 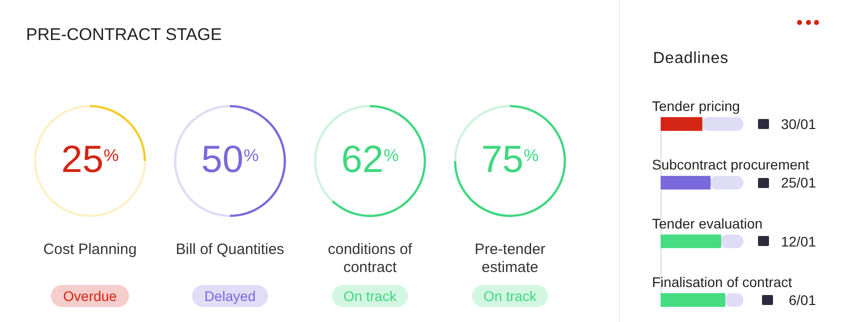 What do you see at coordinates (696, 106) in the screenshot?
I see `y-tick-label: Tender pricing` at bounding box center [696, 106].